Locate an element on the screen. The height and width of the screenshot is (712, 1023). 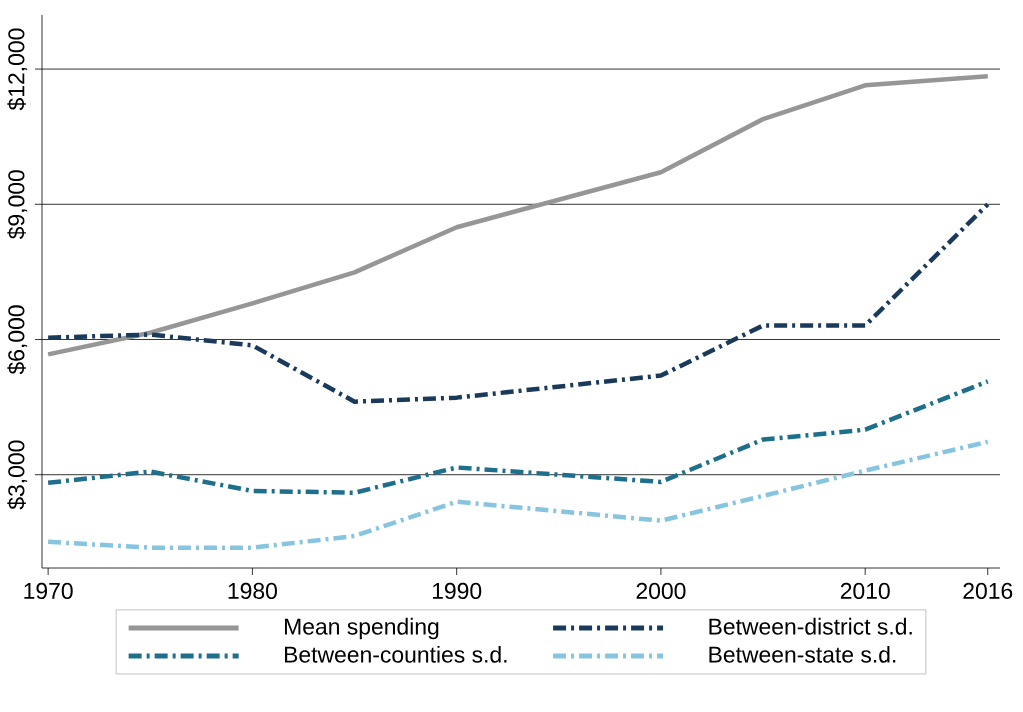
legend-label: Between-district s.d. is located at coordinates (810, 626).